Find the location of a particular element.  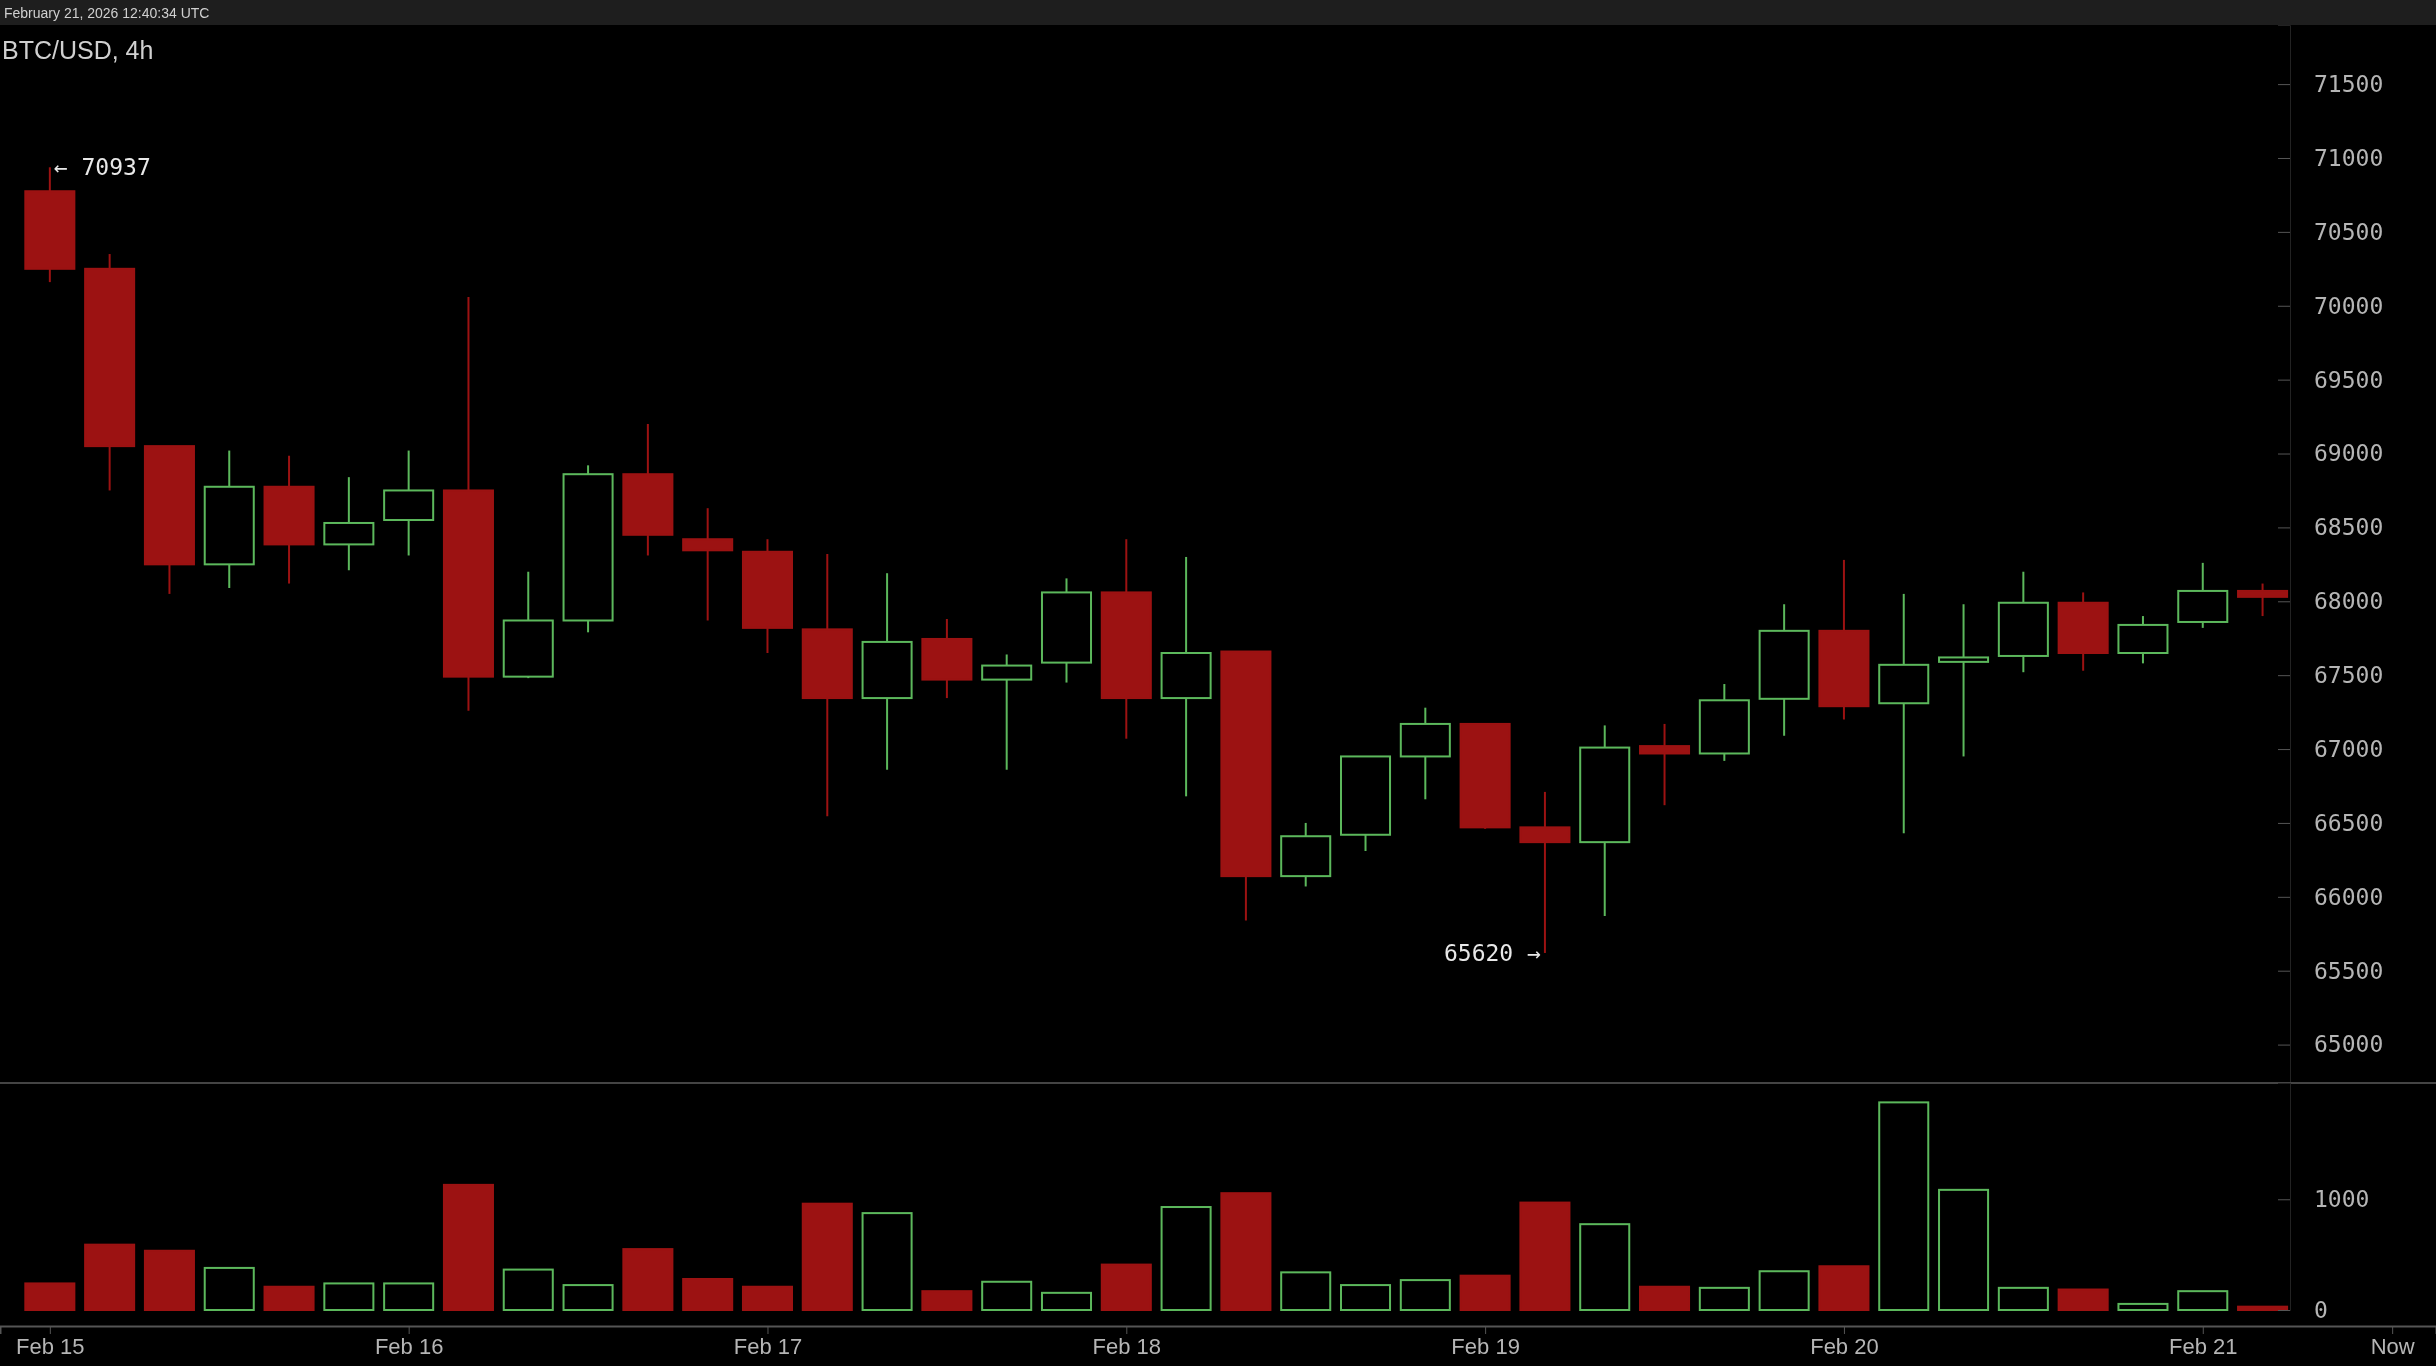

y-tick-label: 0 is located at coordinates (2321, 1309).